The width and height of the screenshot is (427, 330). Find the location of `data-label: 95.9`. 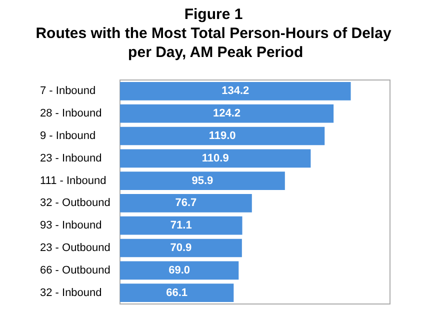

data-label: 95.9 is located at coordinates (203, 180).